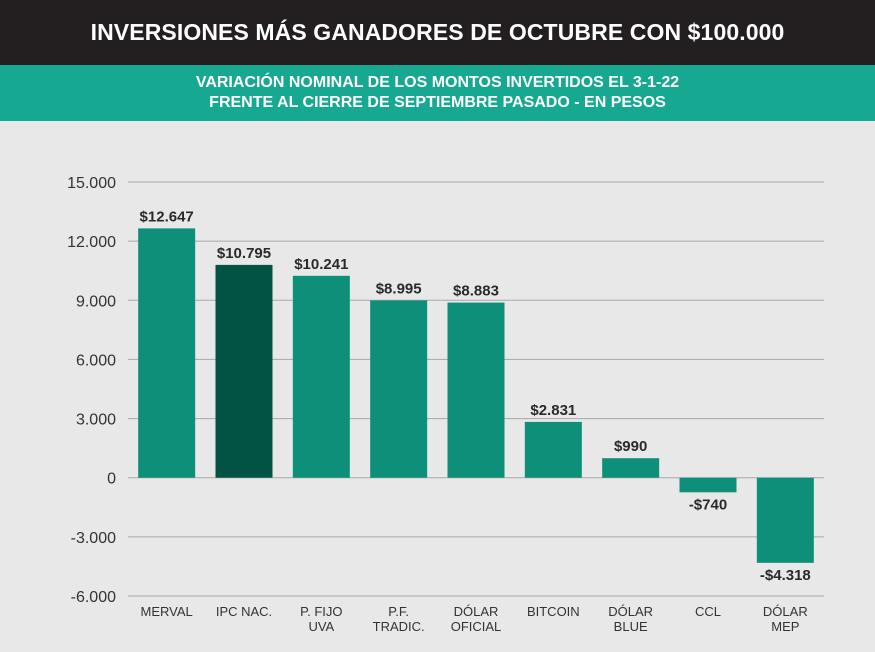 The width and height of the screenshot is (875, 652). What do you see at coordinates (785, 575) in the screenshot?
I see `data-label: -$4.318` at bounding box center [785, 575].